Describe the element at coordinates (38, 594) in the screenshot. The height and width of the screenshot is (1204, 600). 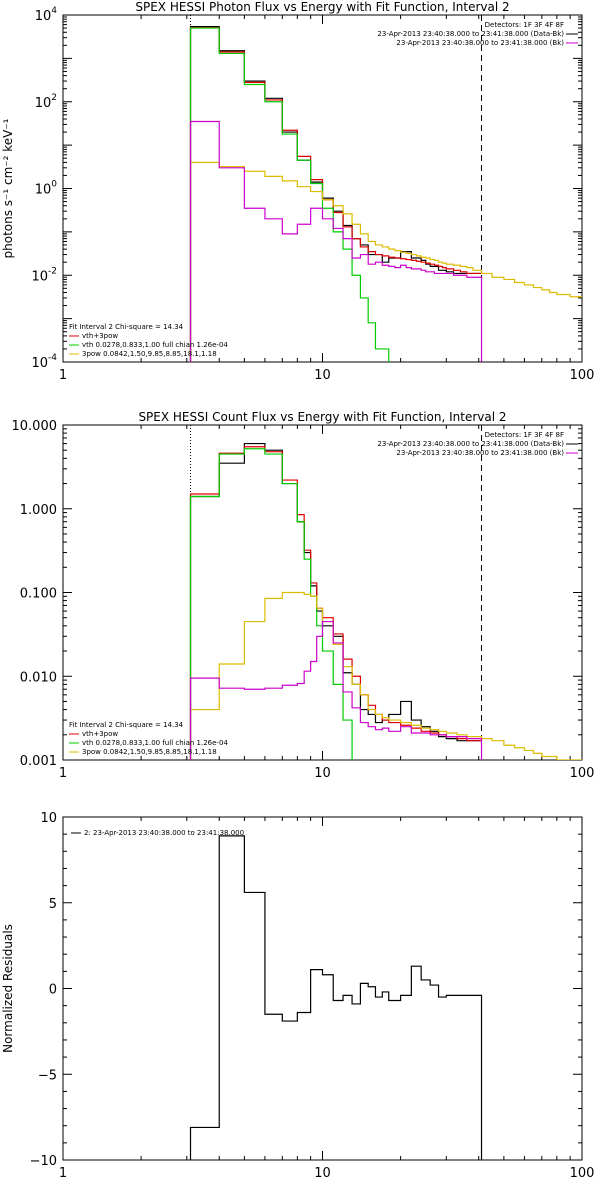
I see `y-tick-label: 0.100` at that location.